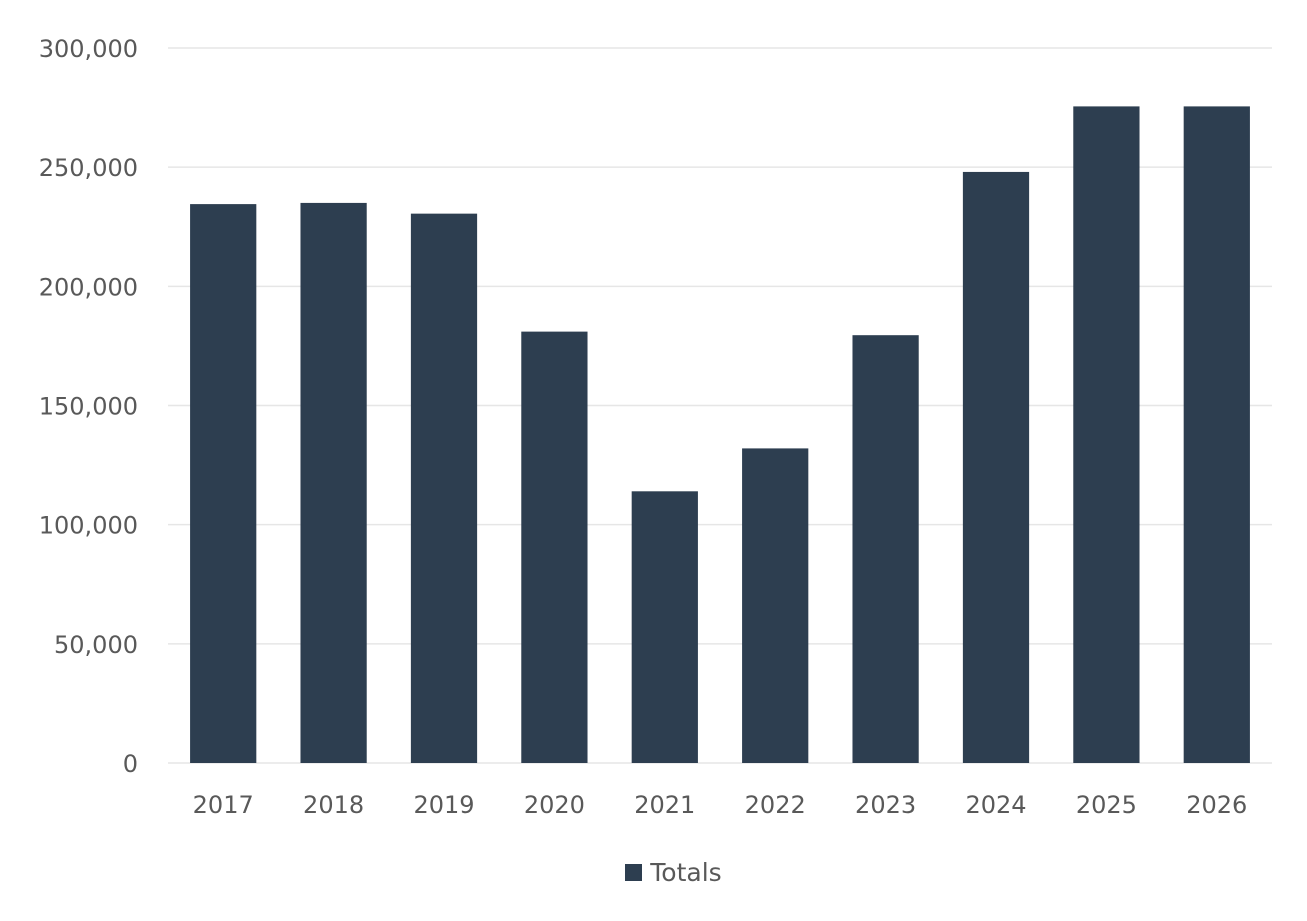 The width and height of the screenshot is (1307, 921). I want to click on y-tick-label: 150,000, so click(88, 407).